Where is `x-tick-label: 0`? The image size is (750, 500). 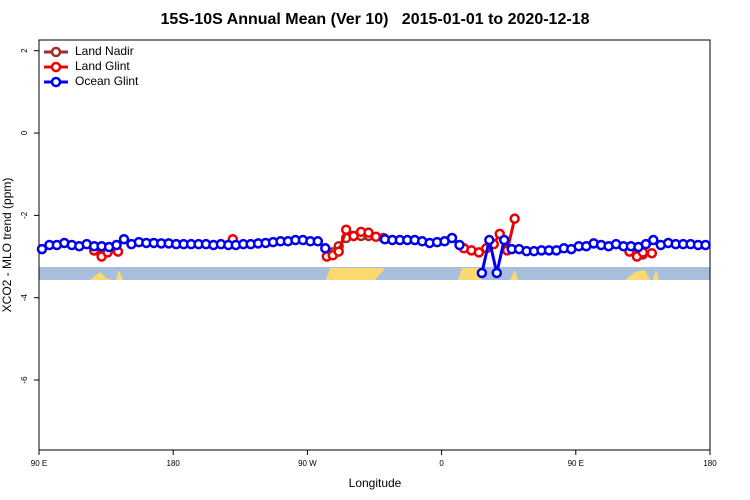 x-tick-label: 0 is located at coordinates (441, 463).